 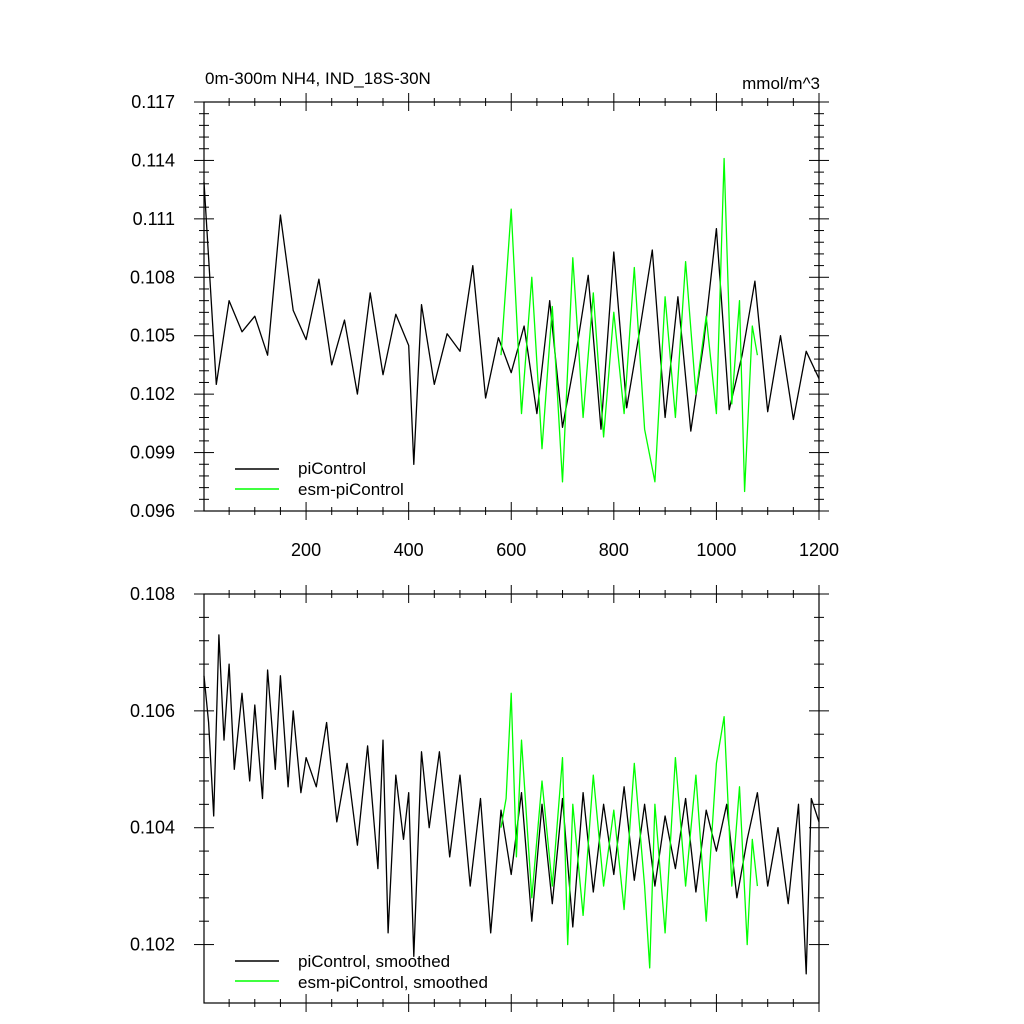 What do you see at coordinates (318, 78) in the screenshot?
I see `chart-title: 0m-300m NH4, IND_18S-30N` at bounding box center [318, 78].